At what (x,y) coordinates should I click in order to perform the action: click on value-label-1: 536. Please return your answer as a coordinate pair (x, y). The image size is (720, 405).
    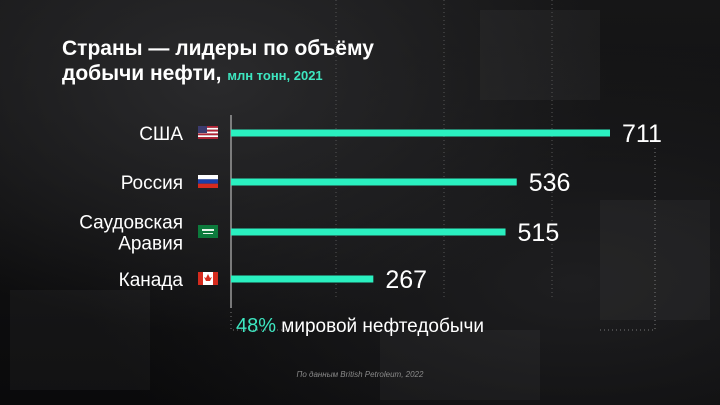
    Looking at the image, I should click on (550, 183).